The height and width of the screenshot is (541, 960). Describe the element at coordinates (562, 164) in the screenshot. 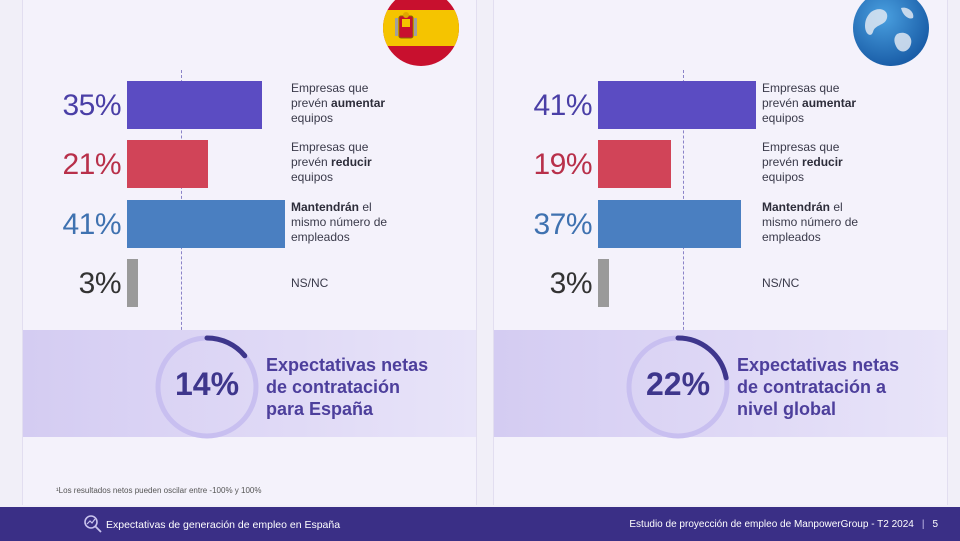

I see `decrease-percent: 19%` at that location.